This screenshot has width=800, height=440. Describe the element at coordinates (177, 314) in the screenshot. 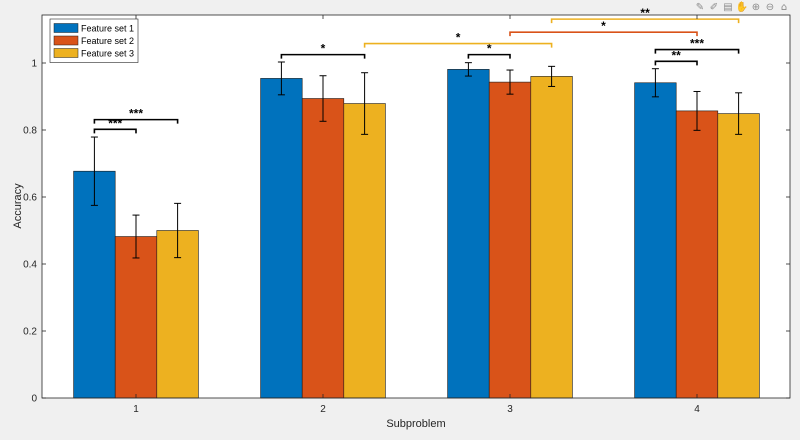

I see `bar-s3-c1` at that location.